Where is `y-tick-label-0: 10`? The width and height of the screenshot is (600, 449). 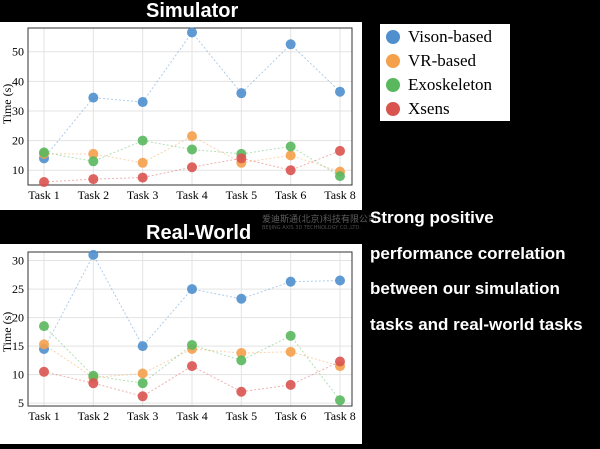
y-tick-label-0: 10 is located at coordinates (18, 170).